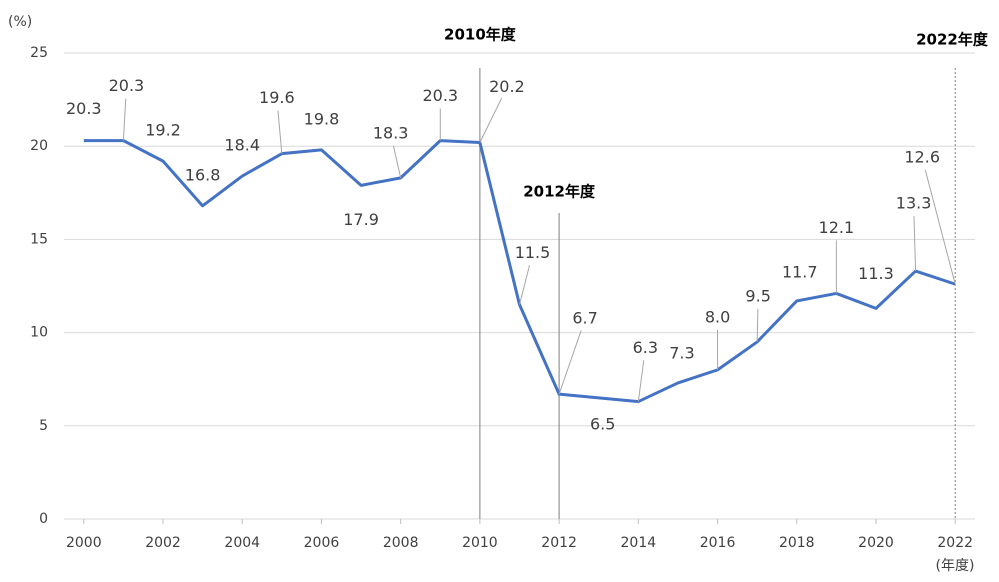  Describe the element at coordinates (955, 566) in the screenshot. I see `x-unit-label: (年度)` at that location.